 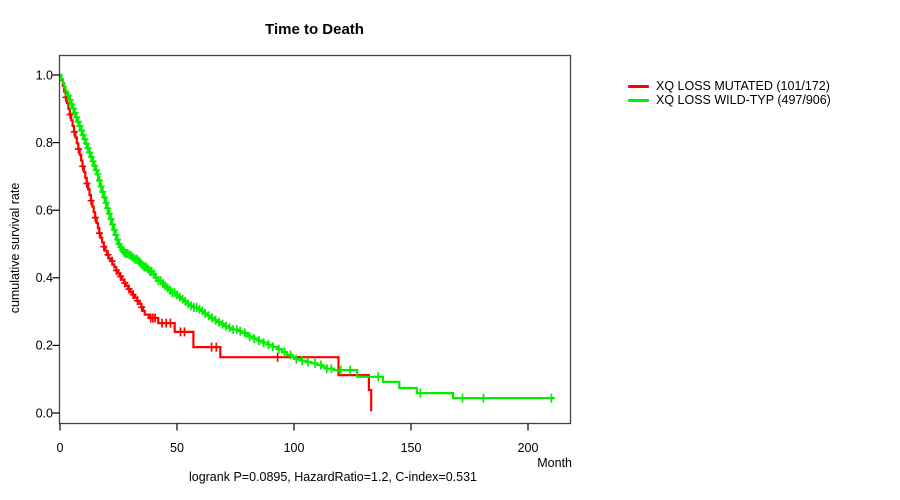 I want to click on chart-title: Time to Death, so click(x=314, y=29).